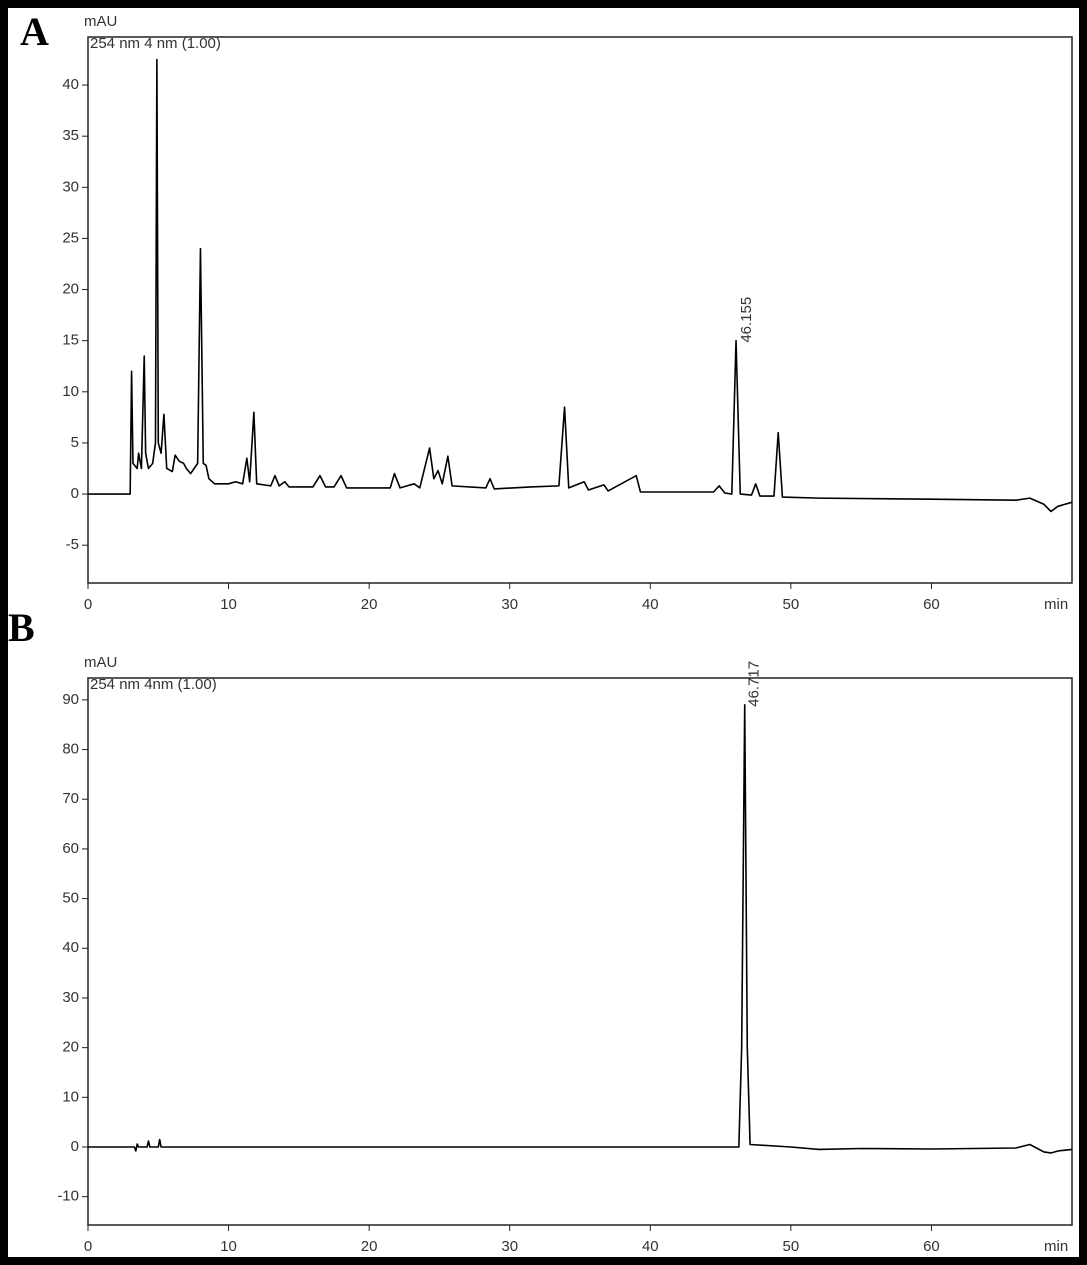 This screenshot has height=1265, width=1087. What do you see at coordinates (70, 898) in the screenshot?
I see `y-tick-label: 50` at bounding box center [70, 898].